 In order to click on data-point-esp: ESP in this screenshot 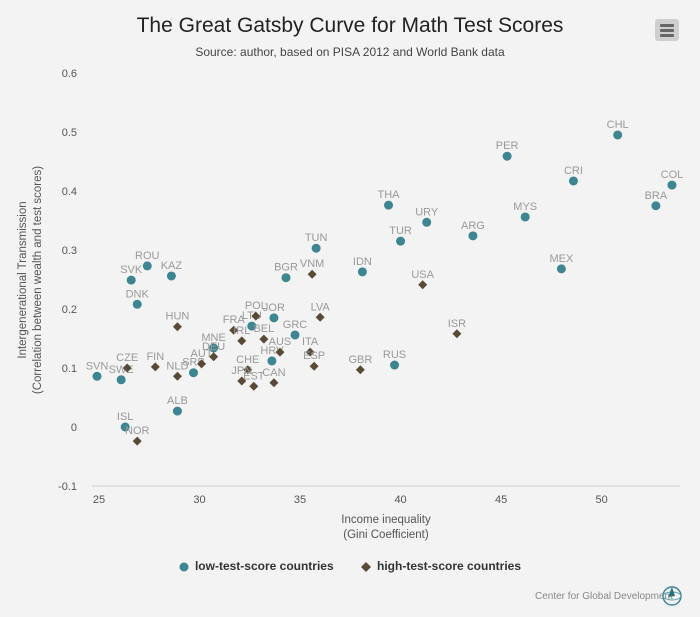, I will do `click(314, 360)`.